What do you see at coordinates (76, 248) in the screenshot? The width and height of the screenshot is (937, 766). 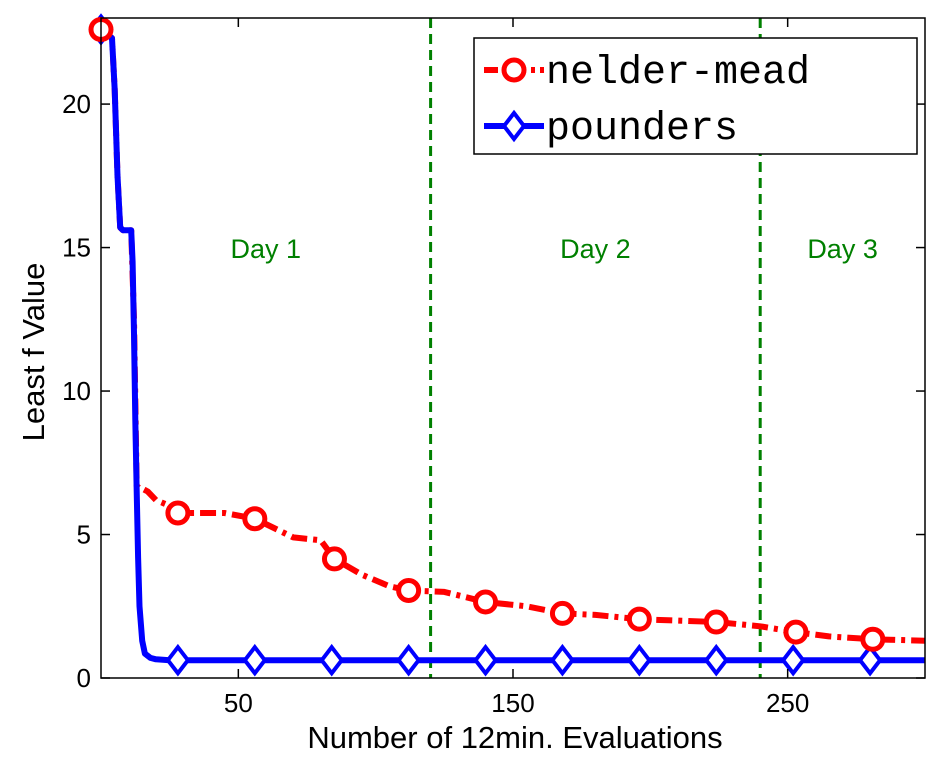 I see `y-tick-label-15: 15` at bounding box center [76, 248].